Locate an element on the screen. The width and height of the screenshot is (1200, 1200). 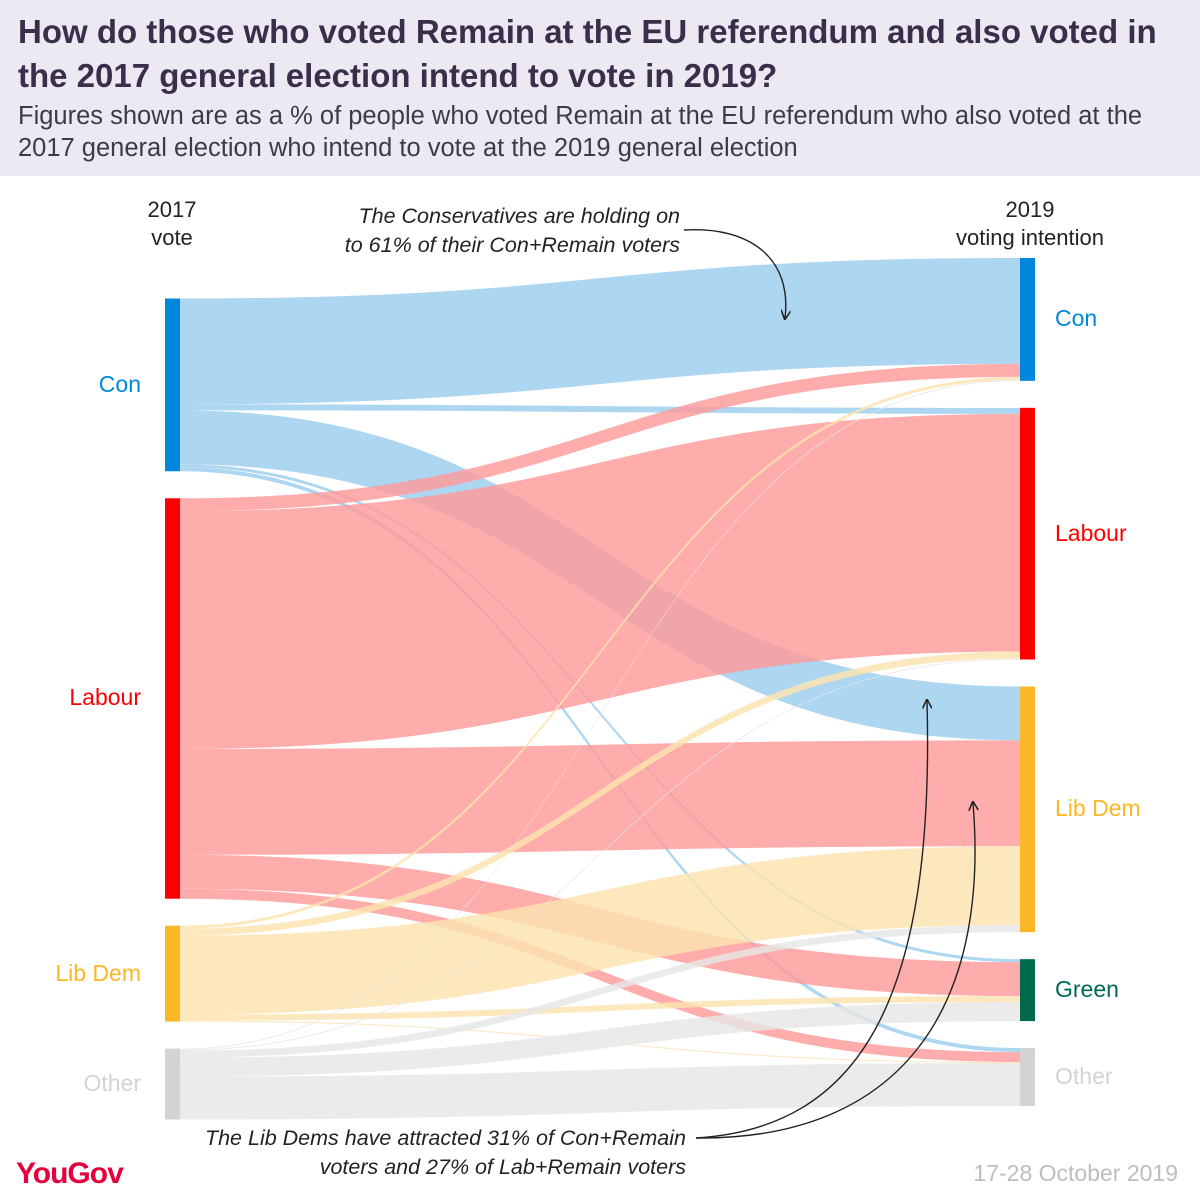
target-label-other: Other is located at coordinates (1084, 1076).